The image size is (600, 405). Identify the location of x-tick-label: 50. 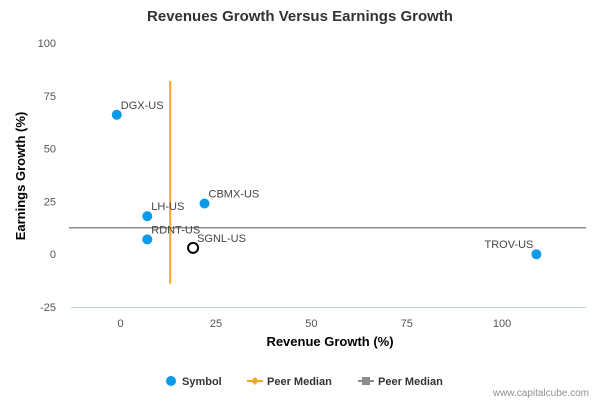
(311, 324).